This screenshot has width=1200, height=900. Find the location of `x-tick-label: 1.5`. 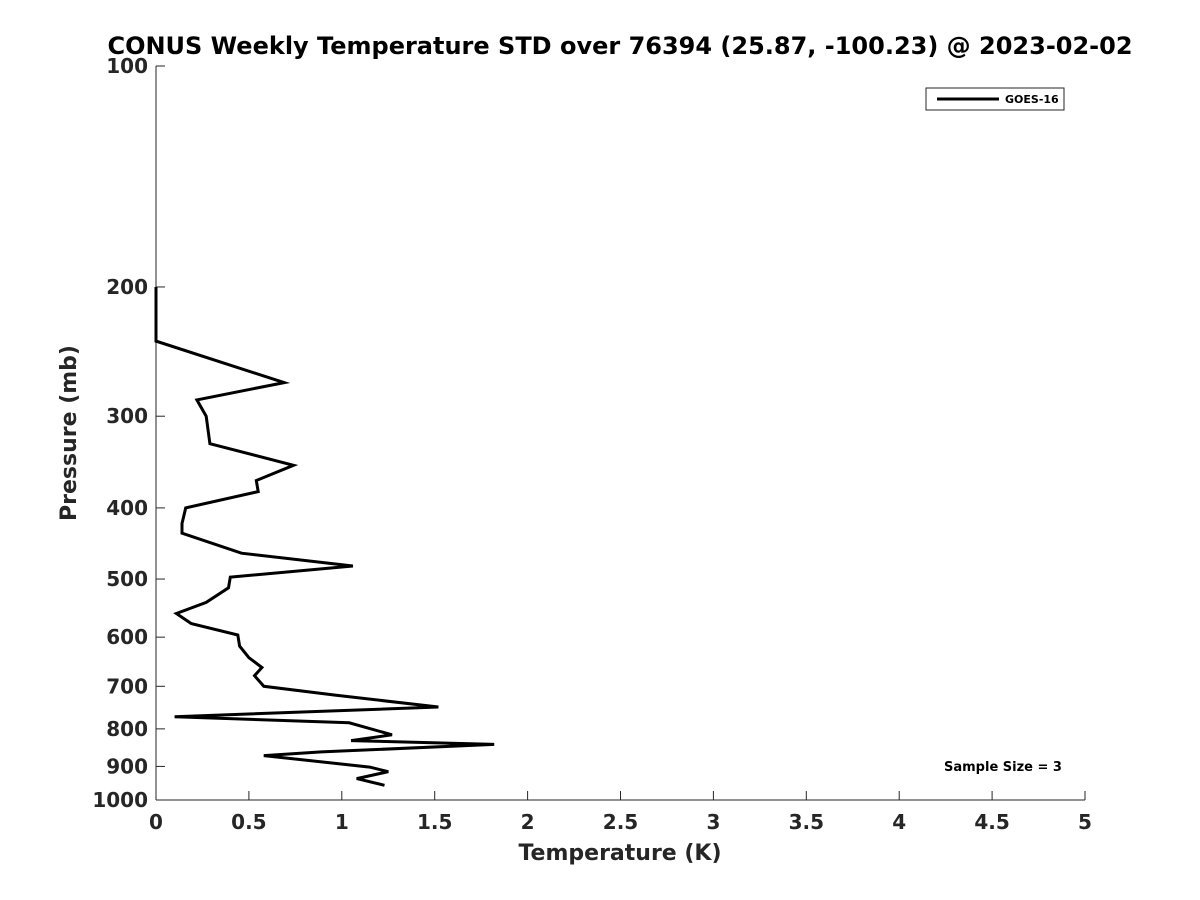

x-tick-label: 1.5 is located at coordinates (434, 822).